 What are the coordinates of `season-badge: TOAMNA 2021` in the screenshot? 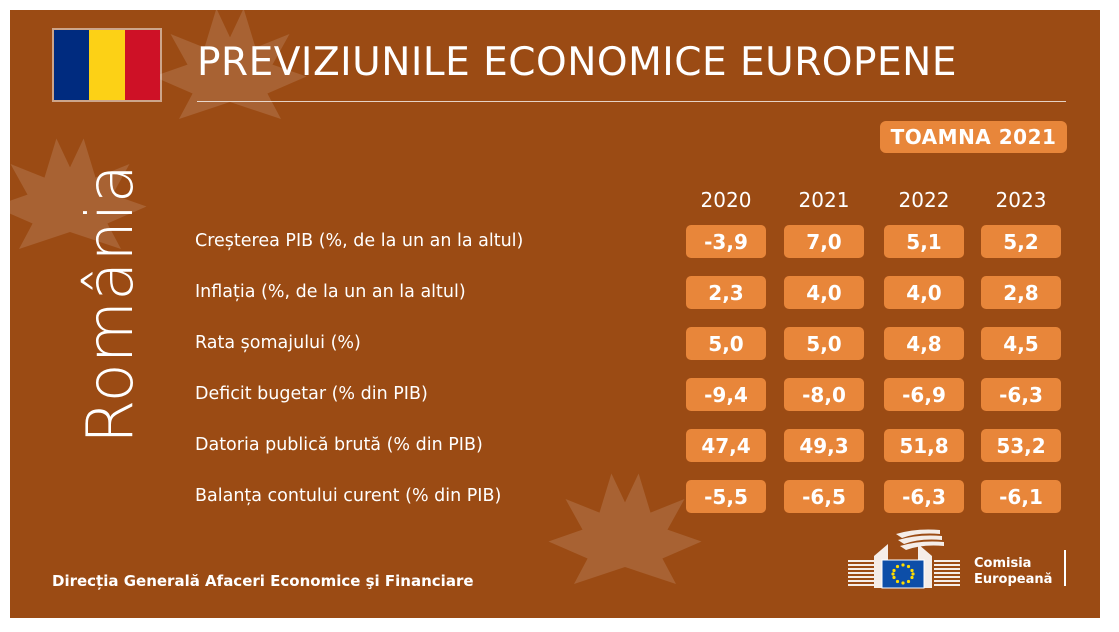 It's located at (973, 137).